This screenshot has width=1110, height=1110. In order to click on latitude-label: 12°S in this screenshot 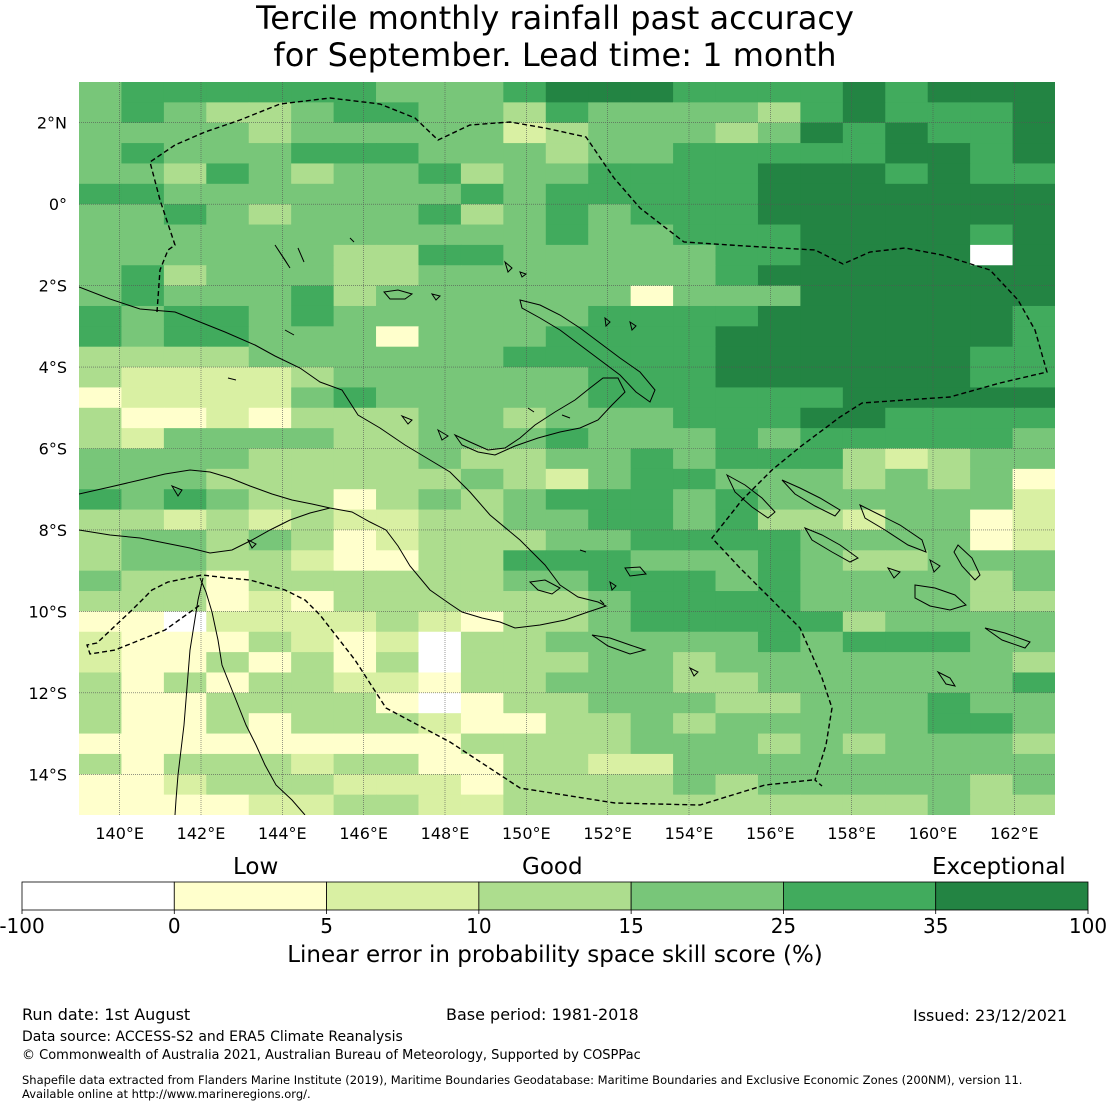, I will do `click(47, 693)`.